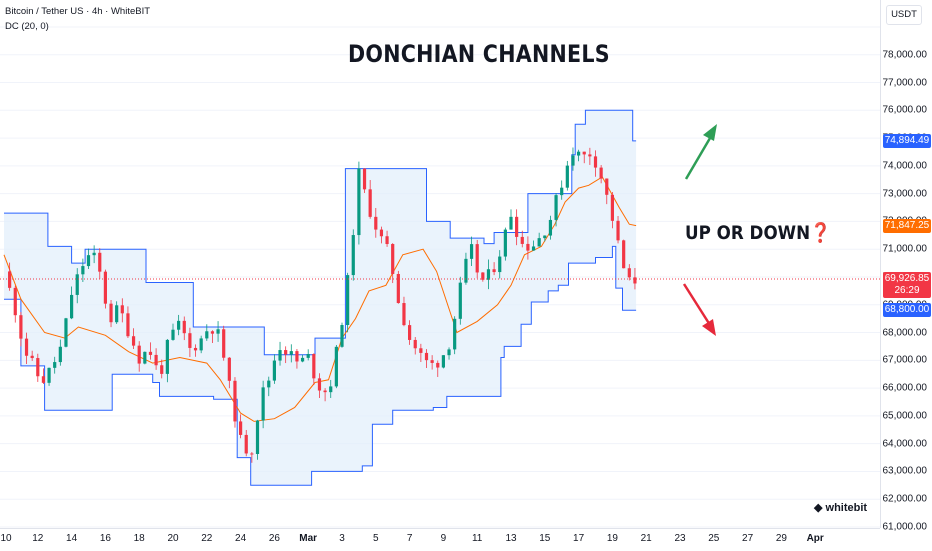  I want to click on basis-price-tag: 71,847.25, so click(907, 225).